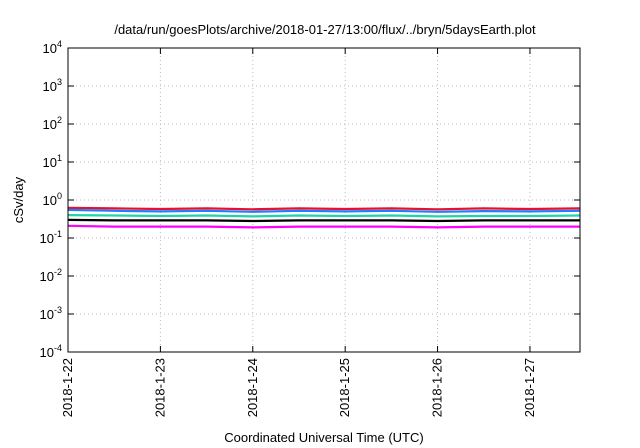 The width and height of the screenshot is (640, 448). I want to click on x-tick-label: 2018-1-25, so click(344, 387).